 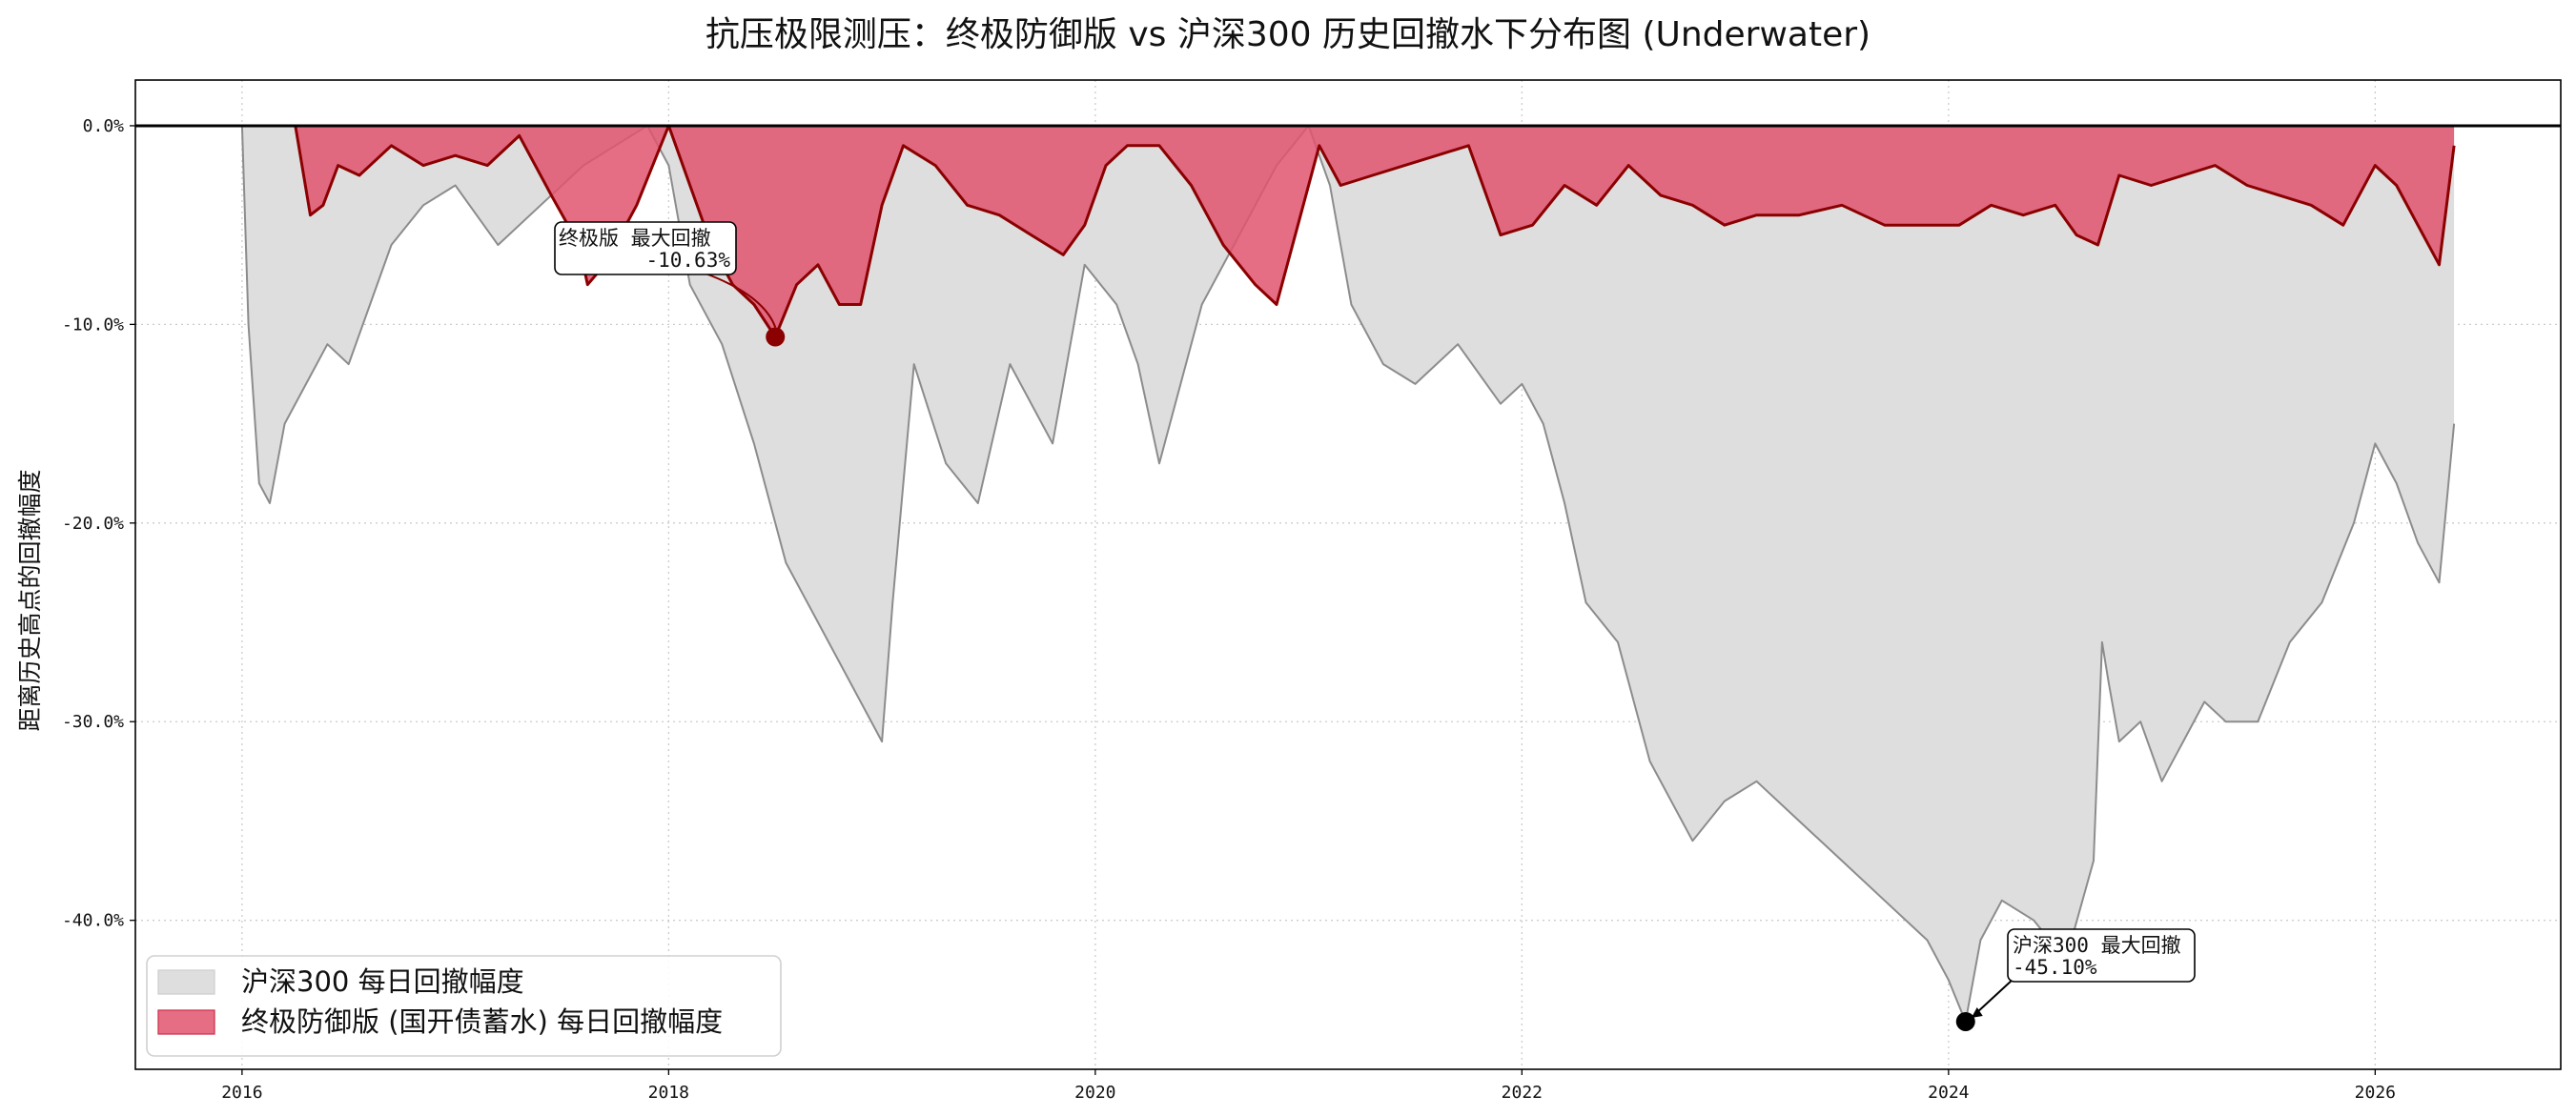 I want to click on y-axis-label: 距离历史高点的回撤幅度, so click(x=30, y=600).